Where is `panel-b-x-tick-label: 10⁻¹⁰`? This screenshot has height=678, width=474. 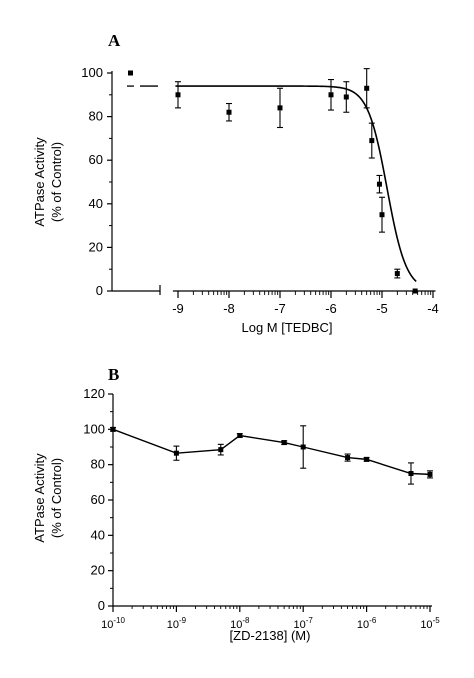
panel-b-x-tick-label: 10⁻¹⁰ is located at coordinates (113, 623).